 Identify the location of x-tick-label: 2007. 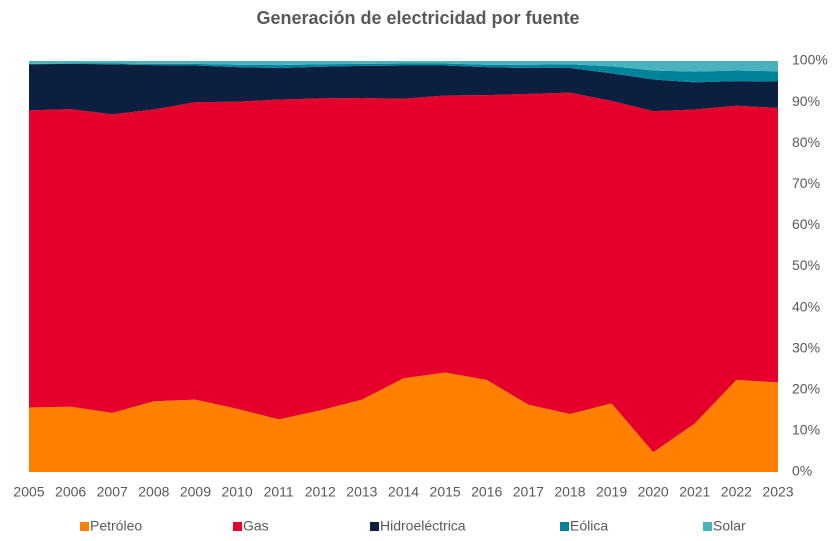
(112, 492).